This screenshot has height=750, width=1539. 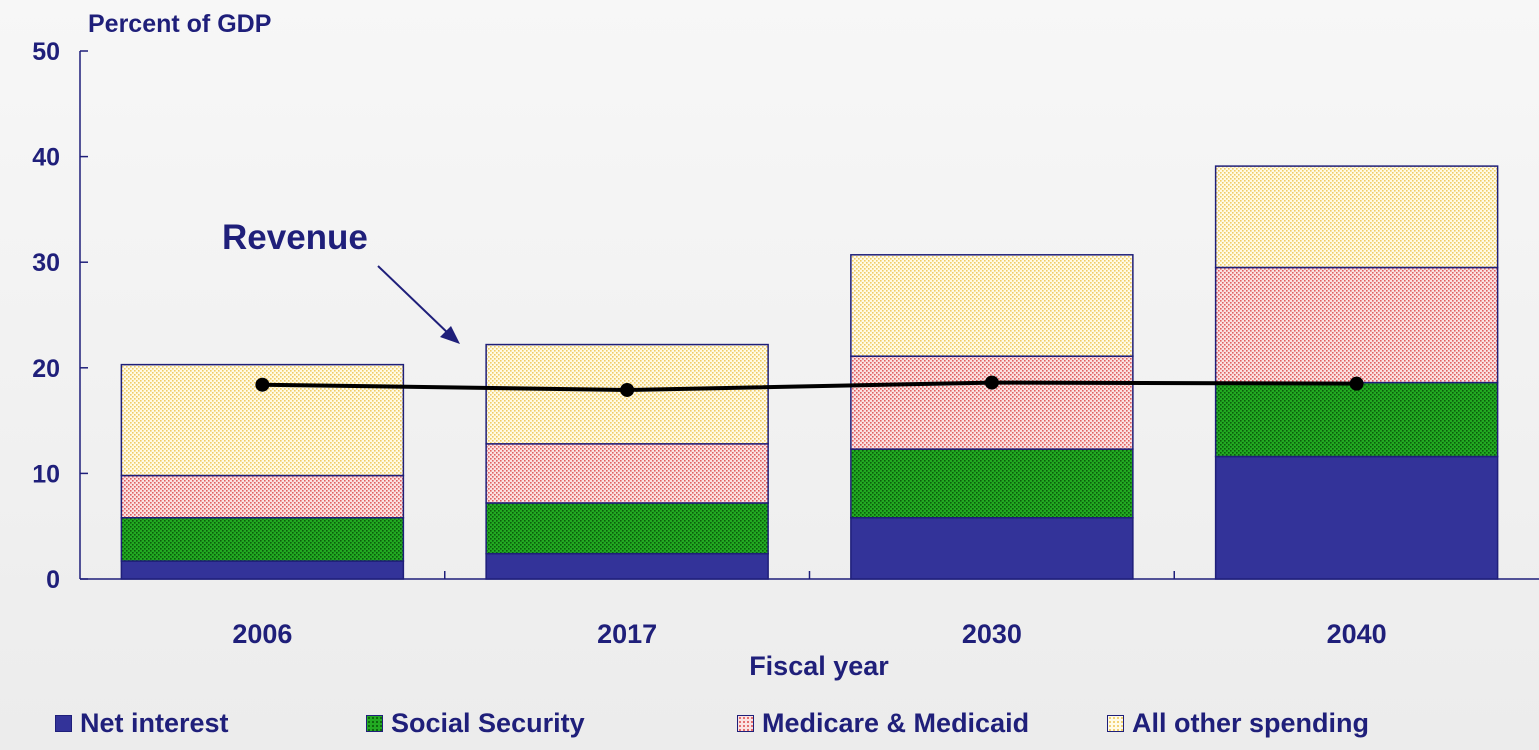 What do you see at coordinates (819, 666) in the screenshot?
I see `x-axis-title: Fiscal year` at bounding box center [819, 666].